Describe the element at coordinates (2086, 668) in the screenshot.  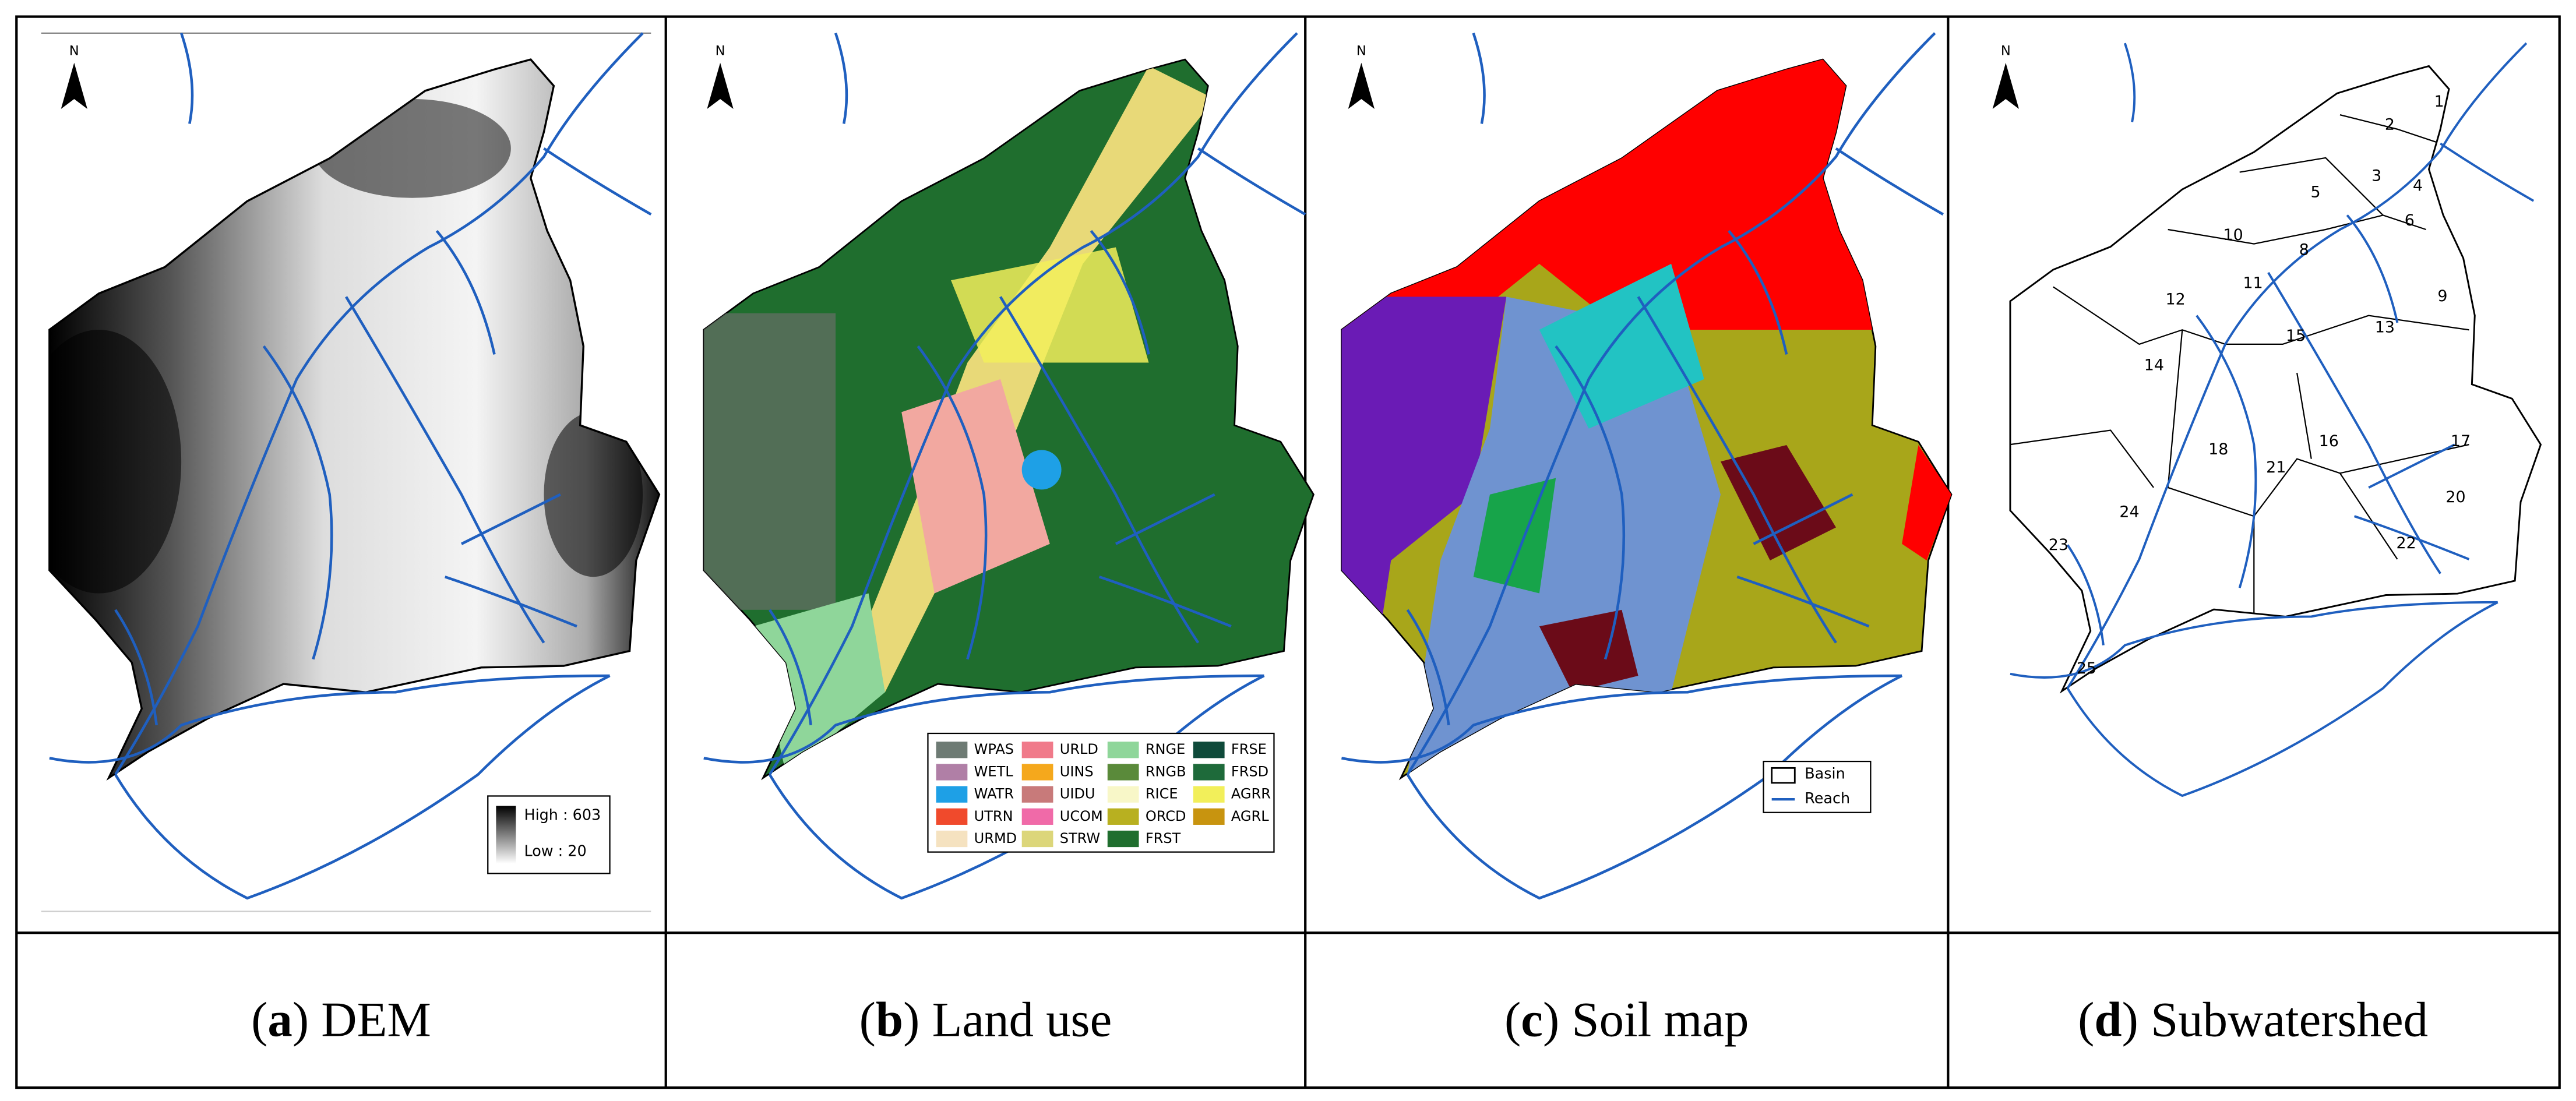
I see `subbasin-label: 25` at that location.